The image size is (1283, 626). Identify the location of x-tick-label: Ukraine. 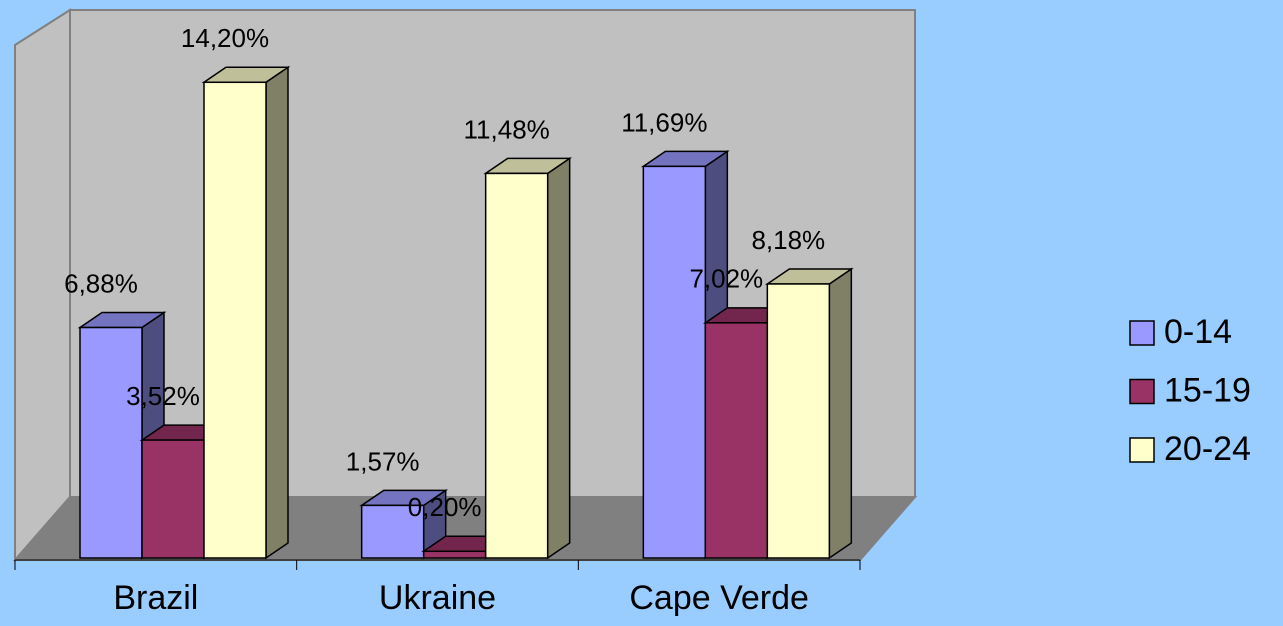
(437, 598).